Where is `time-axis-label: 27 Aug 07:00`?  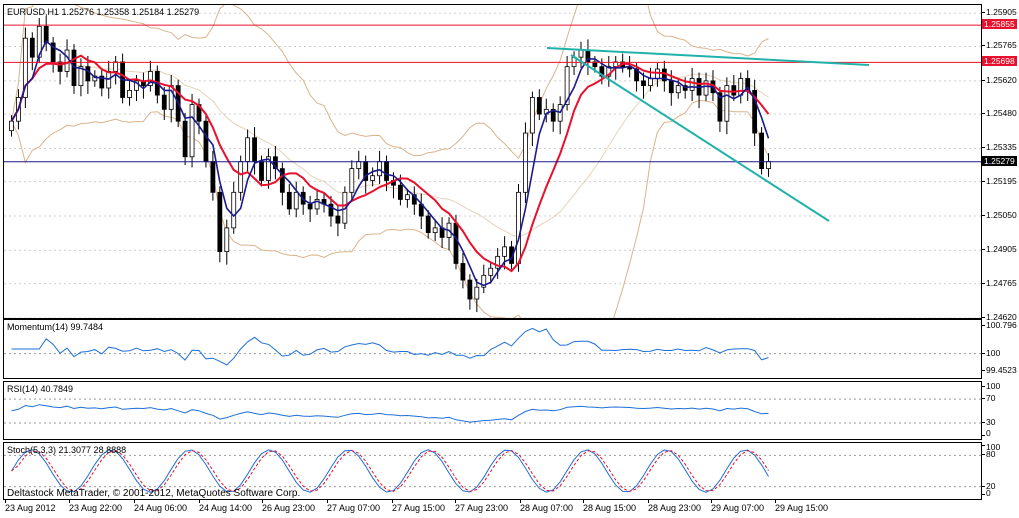 time-axis-label: 27 Aug 07:00 is located at coordinates (354, 508).